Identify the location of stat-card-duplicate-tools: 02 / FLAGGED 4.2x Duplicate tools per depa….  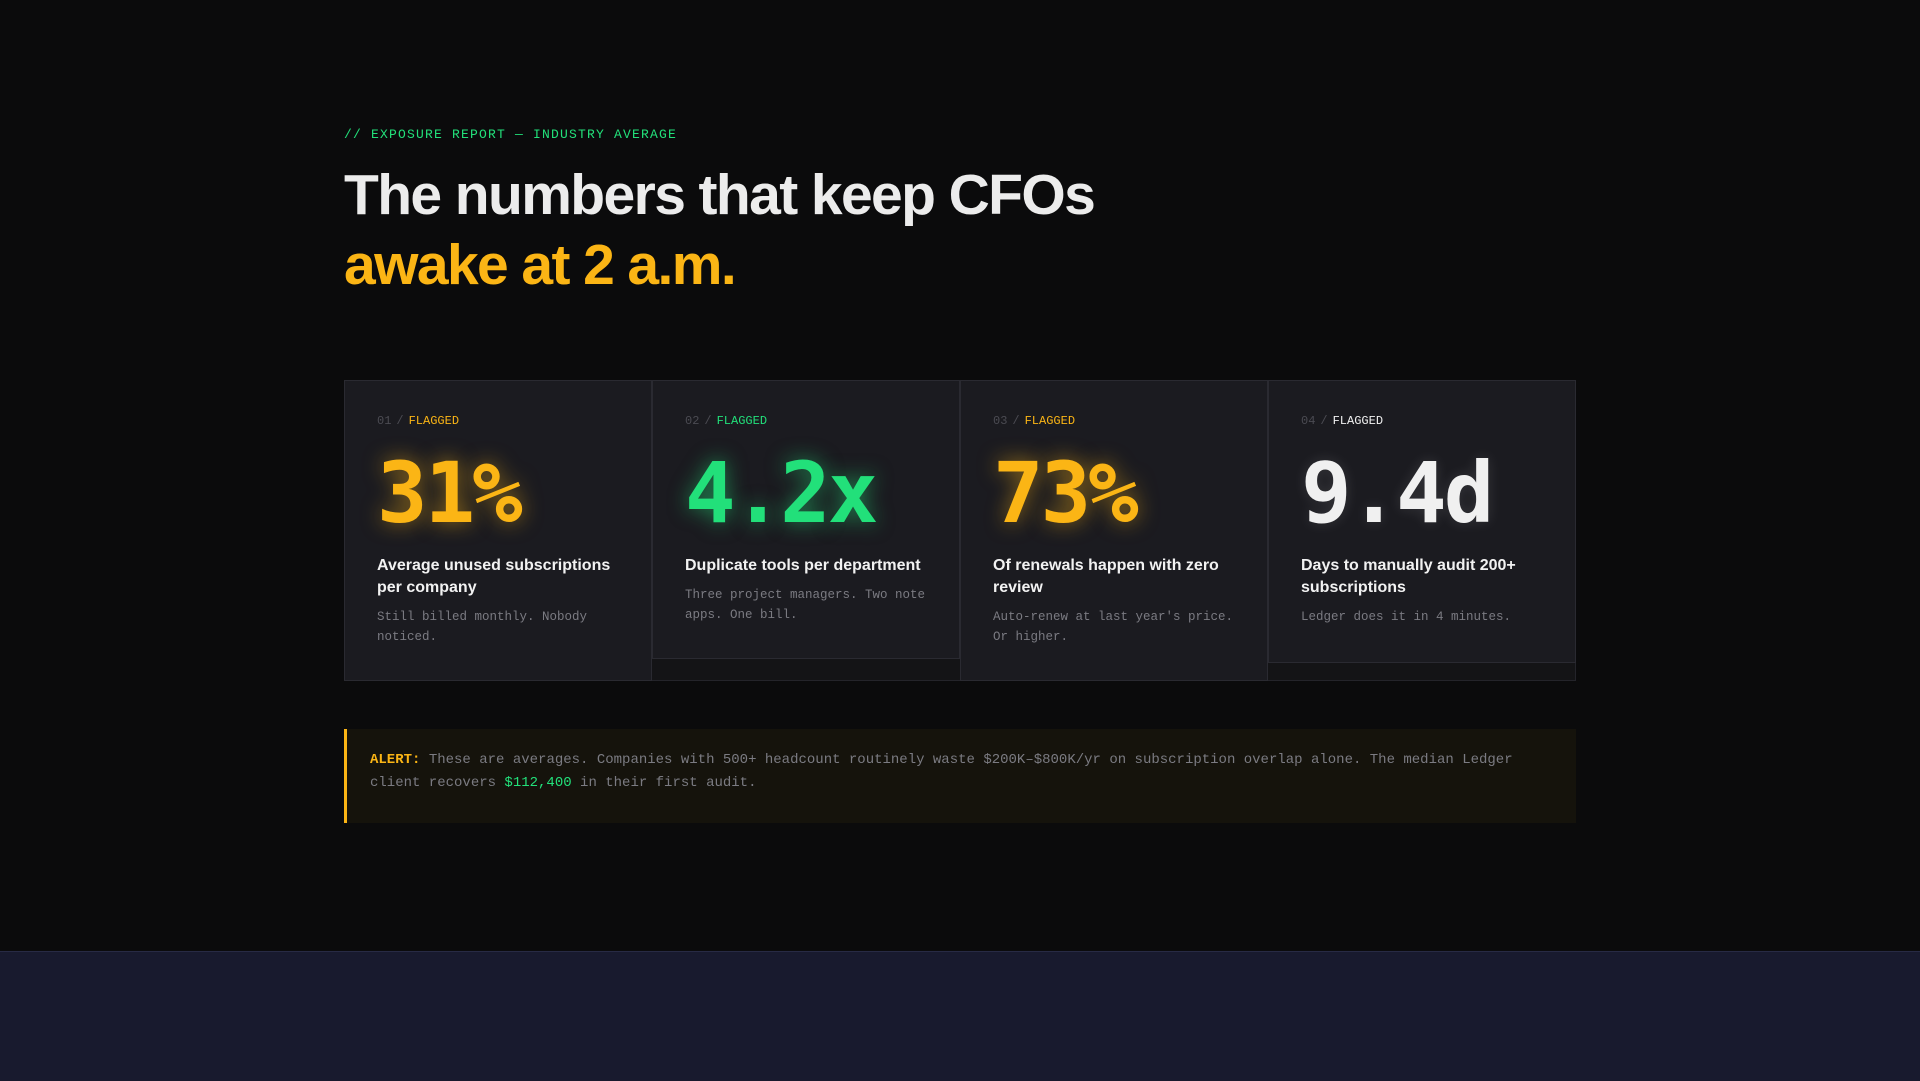
(806, 519).